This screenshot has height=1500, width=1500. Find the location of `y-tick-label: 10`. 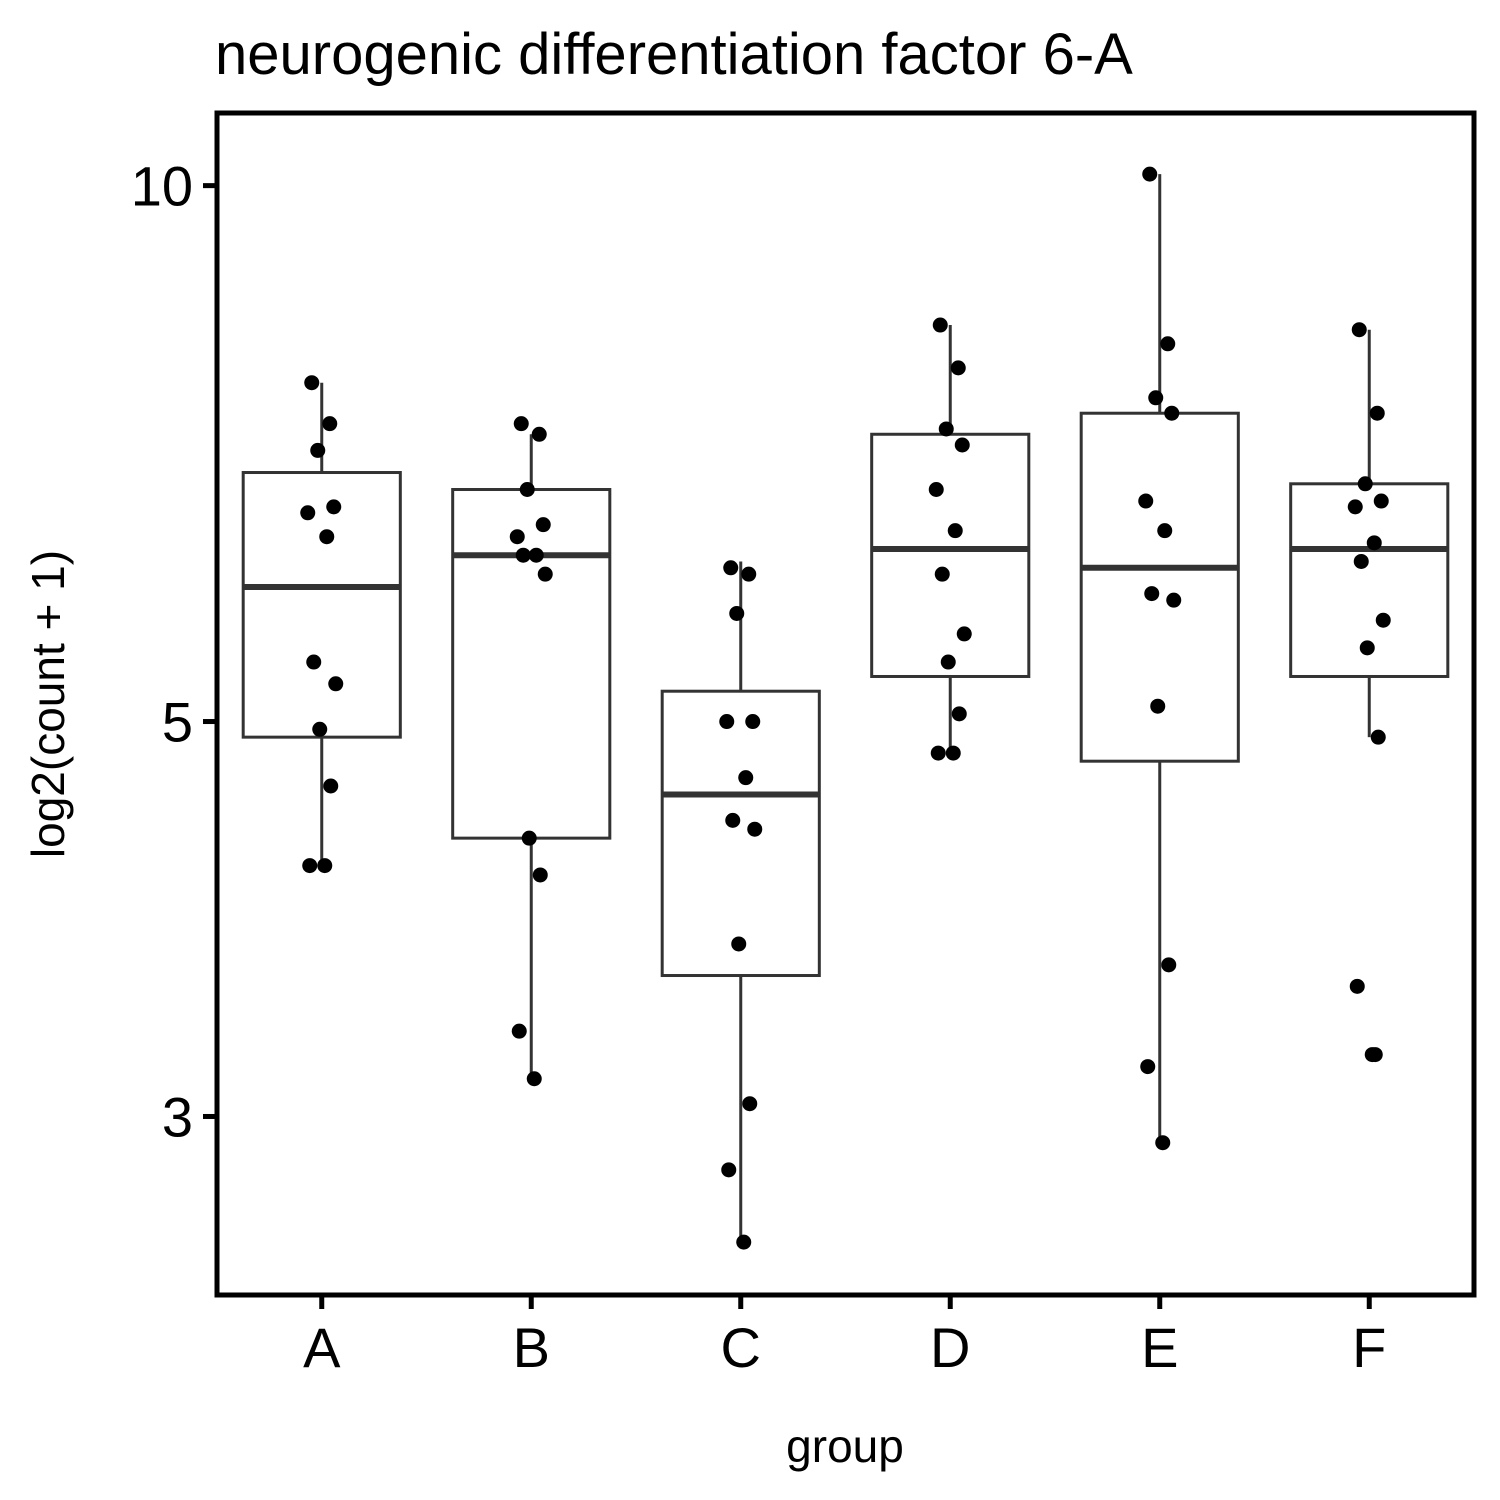

y-tick-label: 10 is located at coordinates (162, 186).